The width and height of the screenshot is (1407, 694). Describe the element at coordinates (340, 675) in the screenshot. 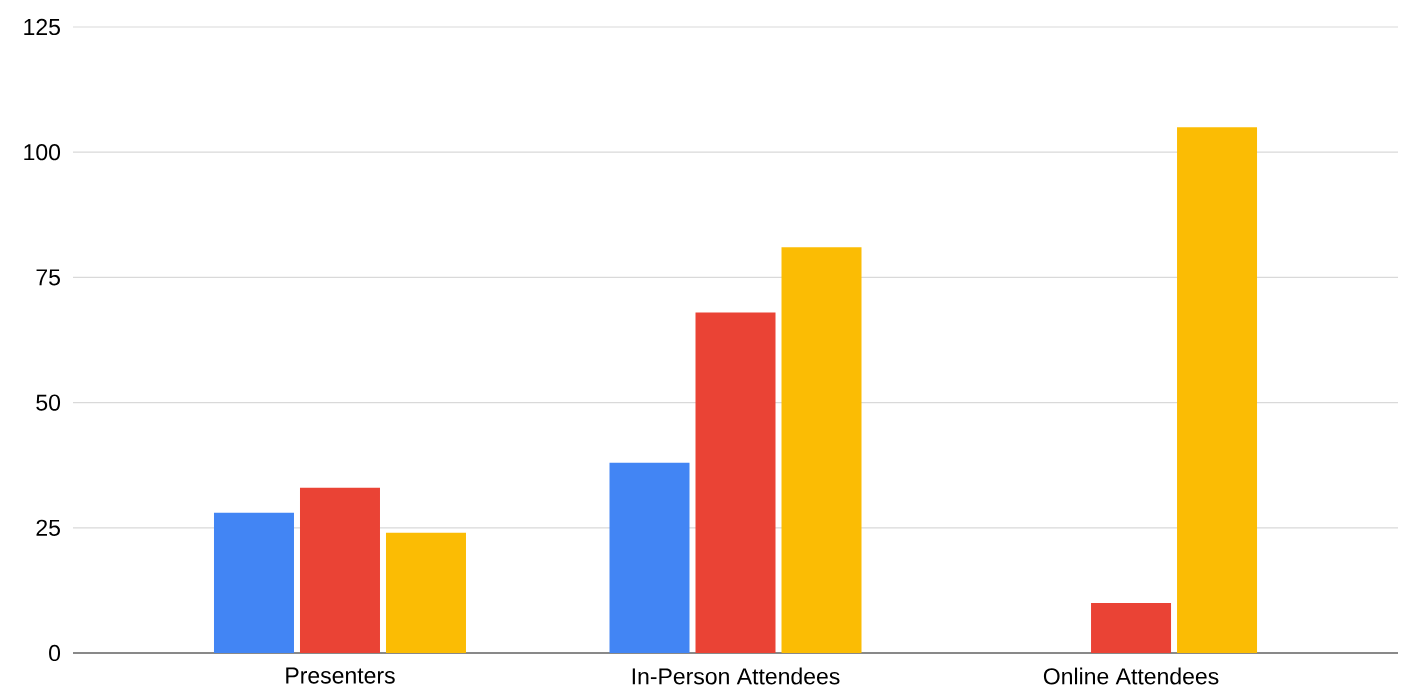

I see `x-tick-label: Presenters` at that location.